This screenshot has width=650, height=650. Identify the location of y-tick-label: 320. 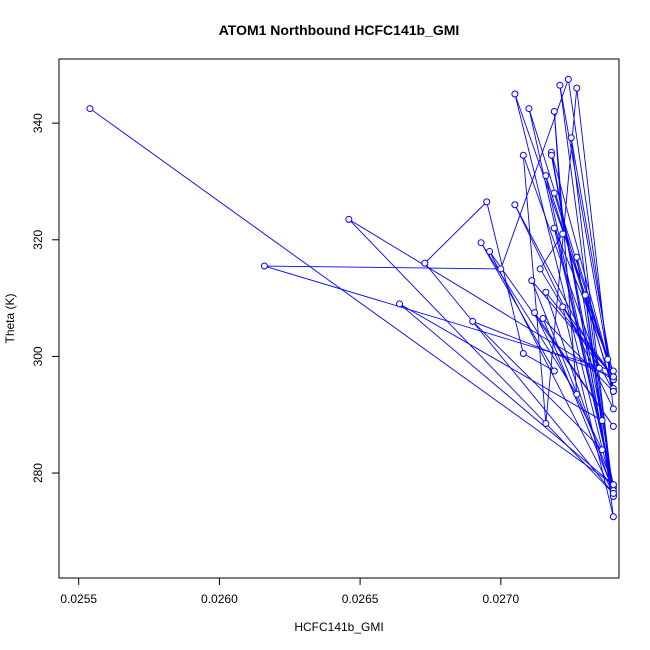
(38, 239).